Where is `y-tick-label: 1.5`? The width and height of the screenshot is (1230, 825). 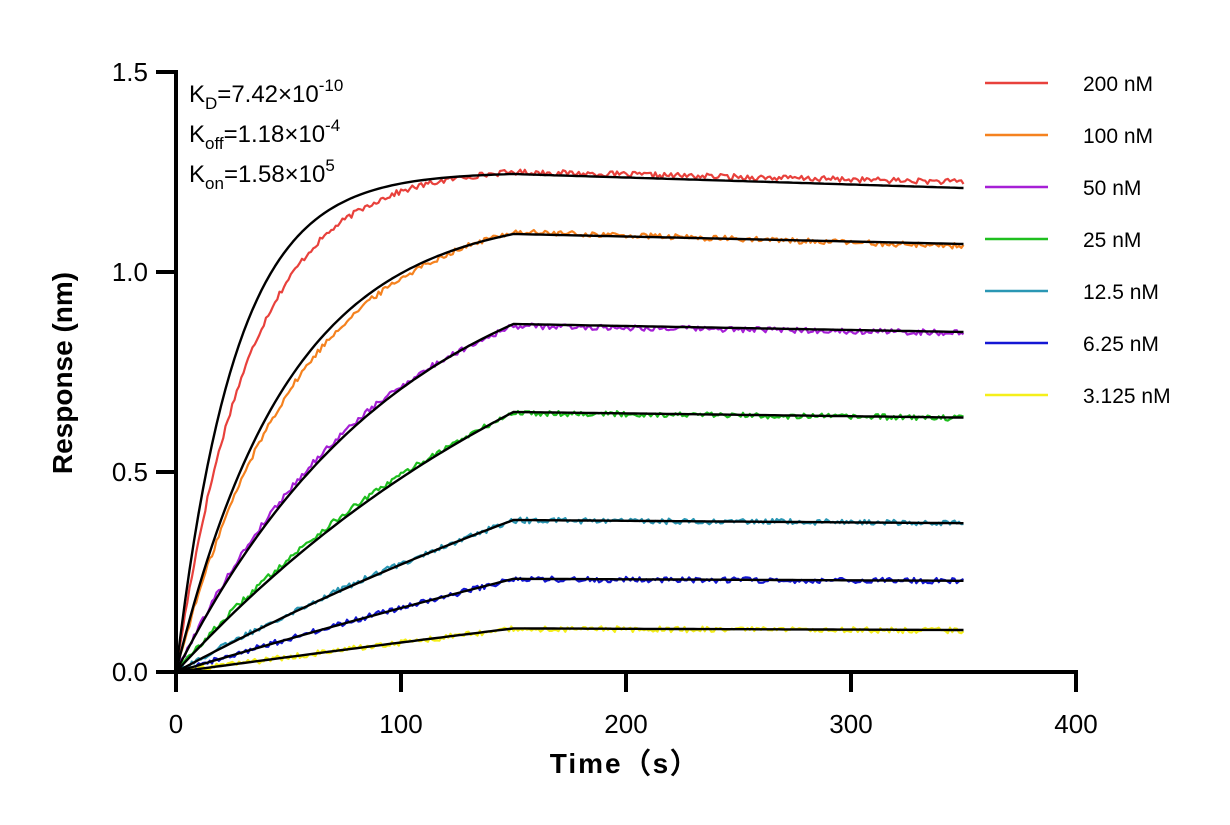 y-tick-label: 1.5 is located at coordinates (130, 72).